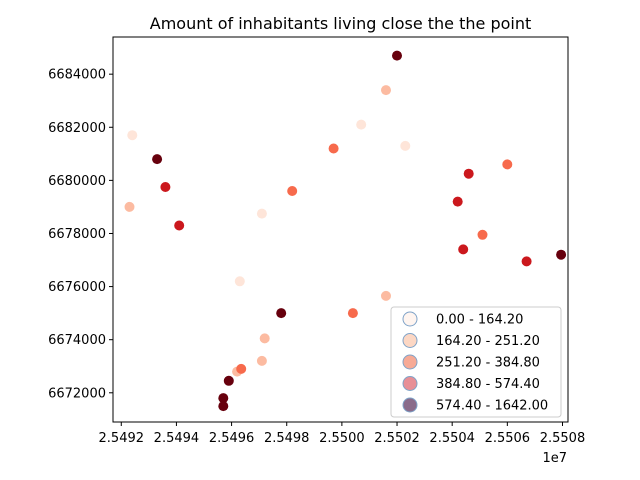 This screenshot has height=480, width=640. I want to click on x-tick-label: 2.5492, so click(122, 438).